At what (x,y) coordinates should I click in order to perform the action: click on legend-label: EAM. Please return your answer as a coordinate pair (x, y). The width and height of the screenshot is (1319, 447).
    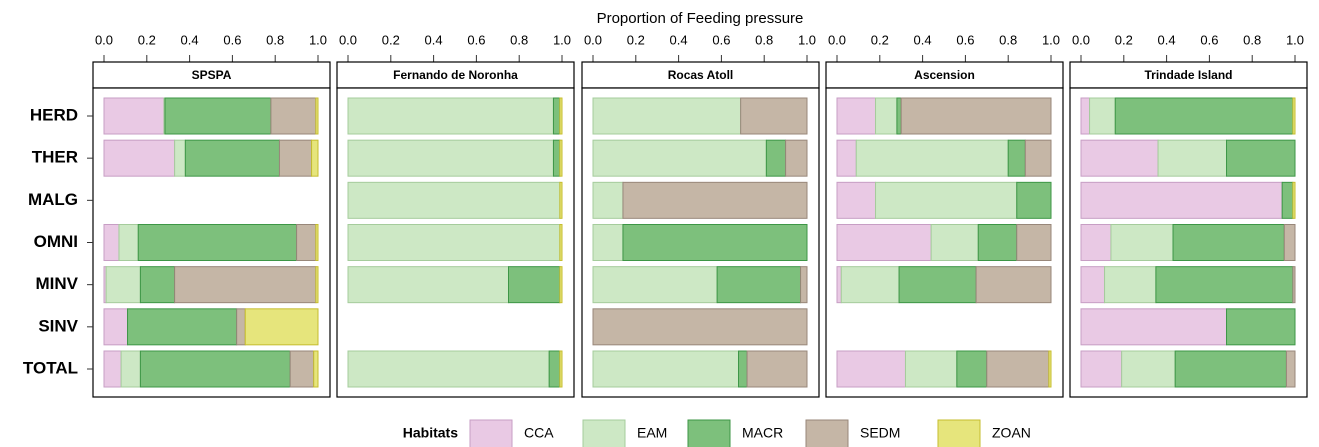
    Looking at the image, I should click on (652, 433).